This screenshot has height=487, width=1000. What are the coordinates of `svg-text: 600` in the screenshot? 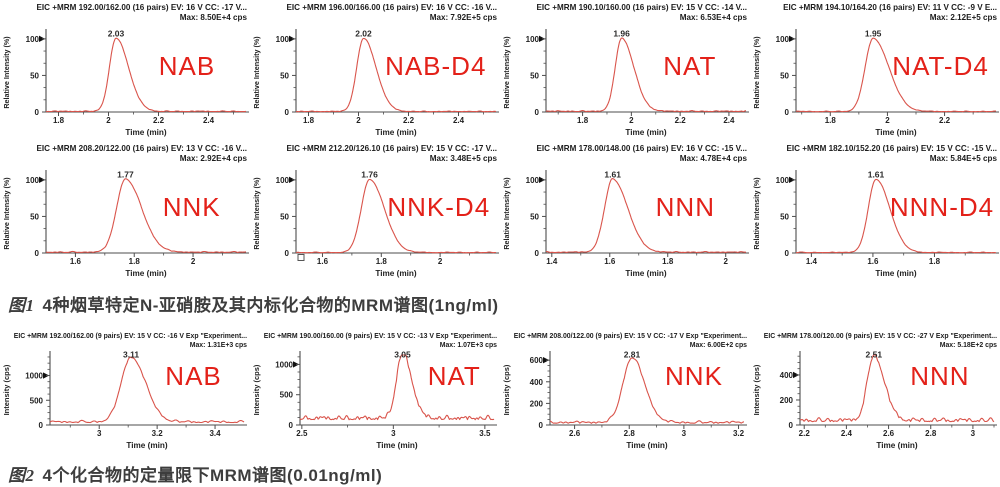 It's located at (537, 360).